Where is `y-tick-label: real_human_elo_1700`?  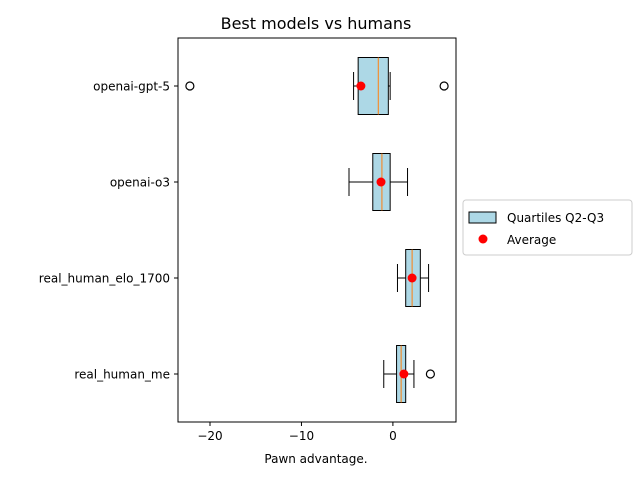 y-tick-label: real_human_elo_1700 is located at coordinates (104, 279).